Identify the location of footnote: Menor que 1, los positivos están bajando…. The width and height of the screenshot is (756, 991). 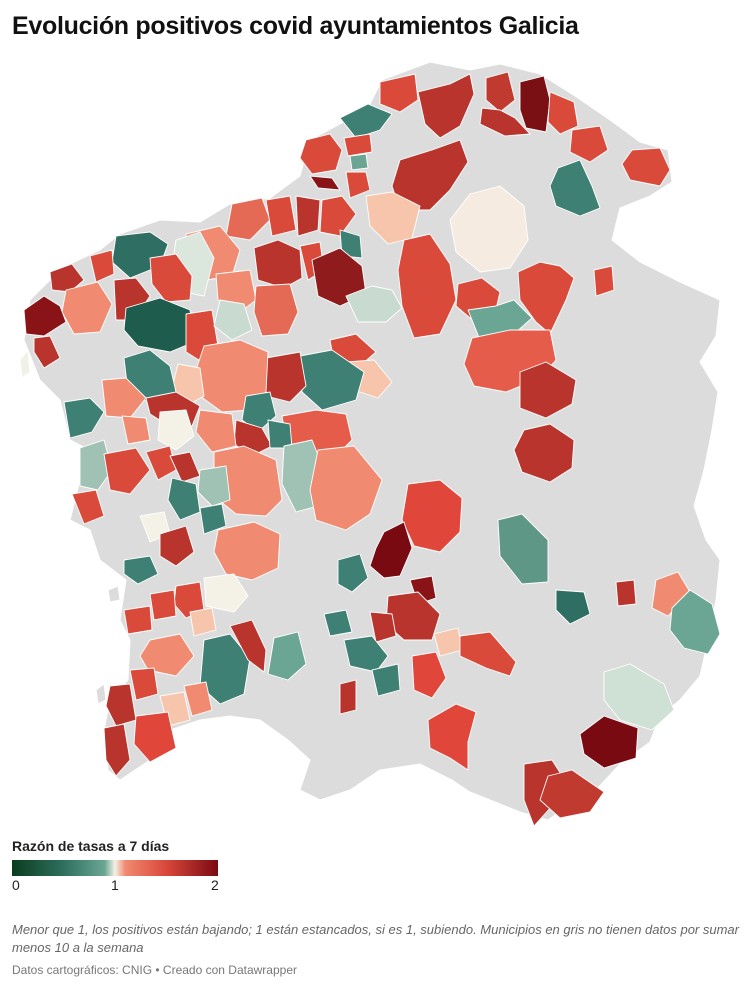
(375, 938).